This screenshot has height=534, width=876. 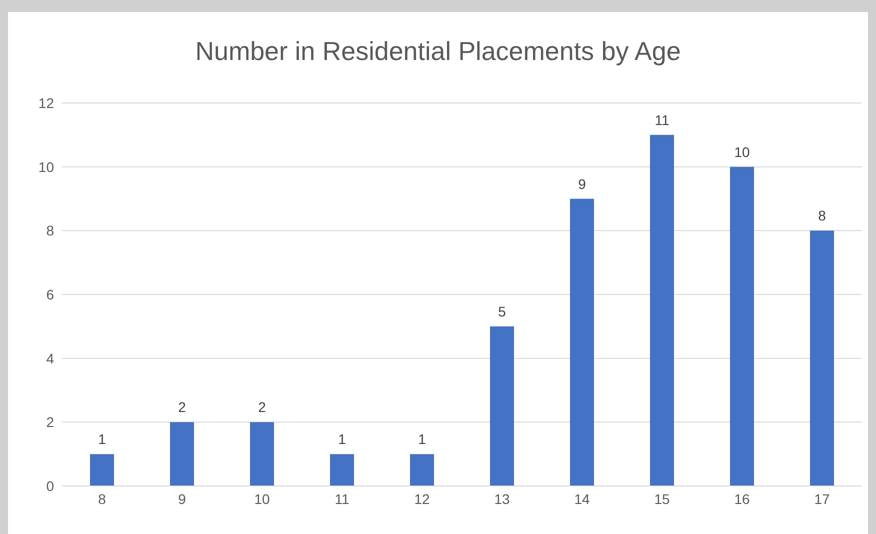 What do you see at coordinates (822, 498) in the screenshot?
I see `x-tick-label: 17` at bounding box center [822, 498].